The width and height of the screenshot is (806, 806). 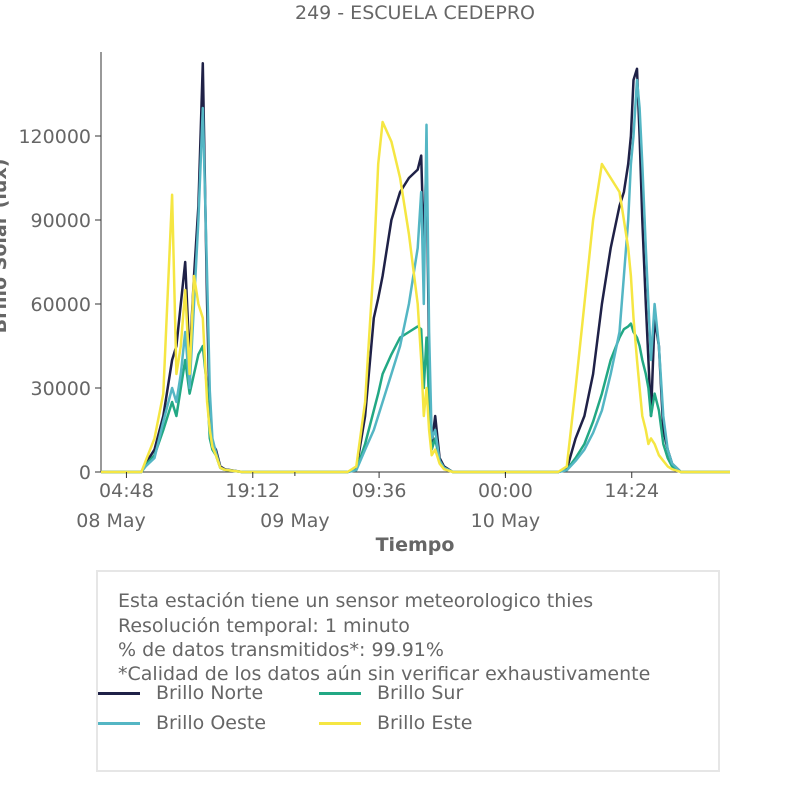 What do you see at coordinates (210, 693) in the screenshot?
I see `legend-label-norte: Brillo Norte` at bounding box center [210, 693].